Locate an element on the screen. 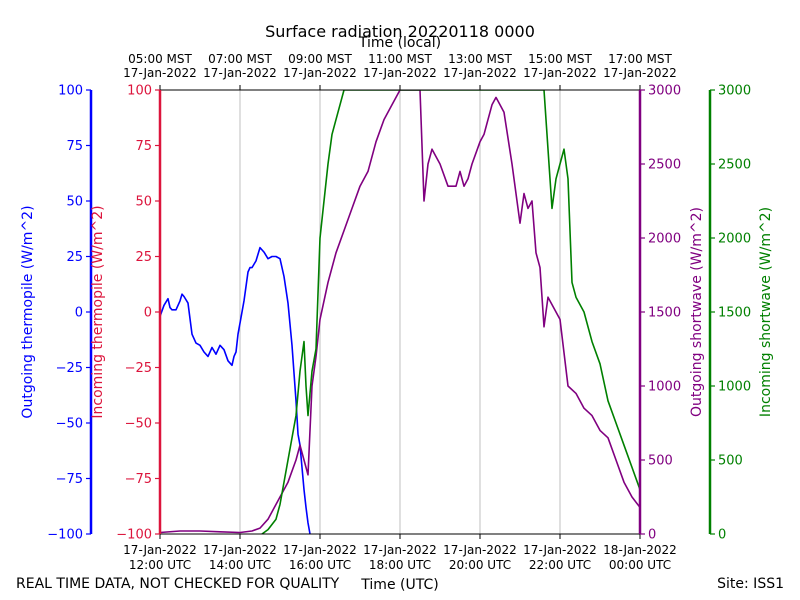 The image size is (800, 600). chart-title: Surface radiation 20220118 0000 is located at coordinates (400, 31).